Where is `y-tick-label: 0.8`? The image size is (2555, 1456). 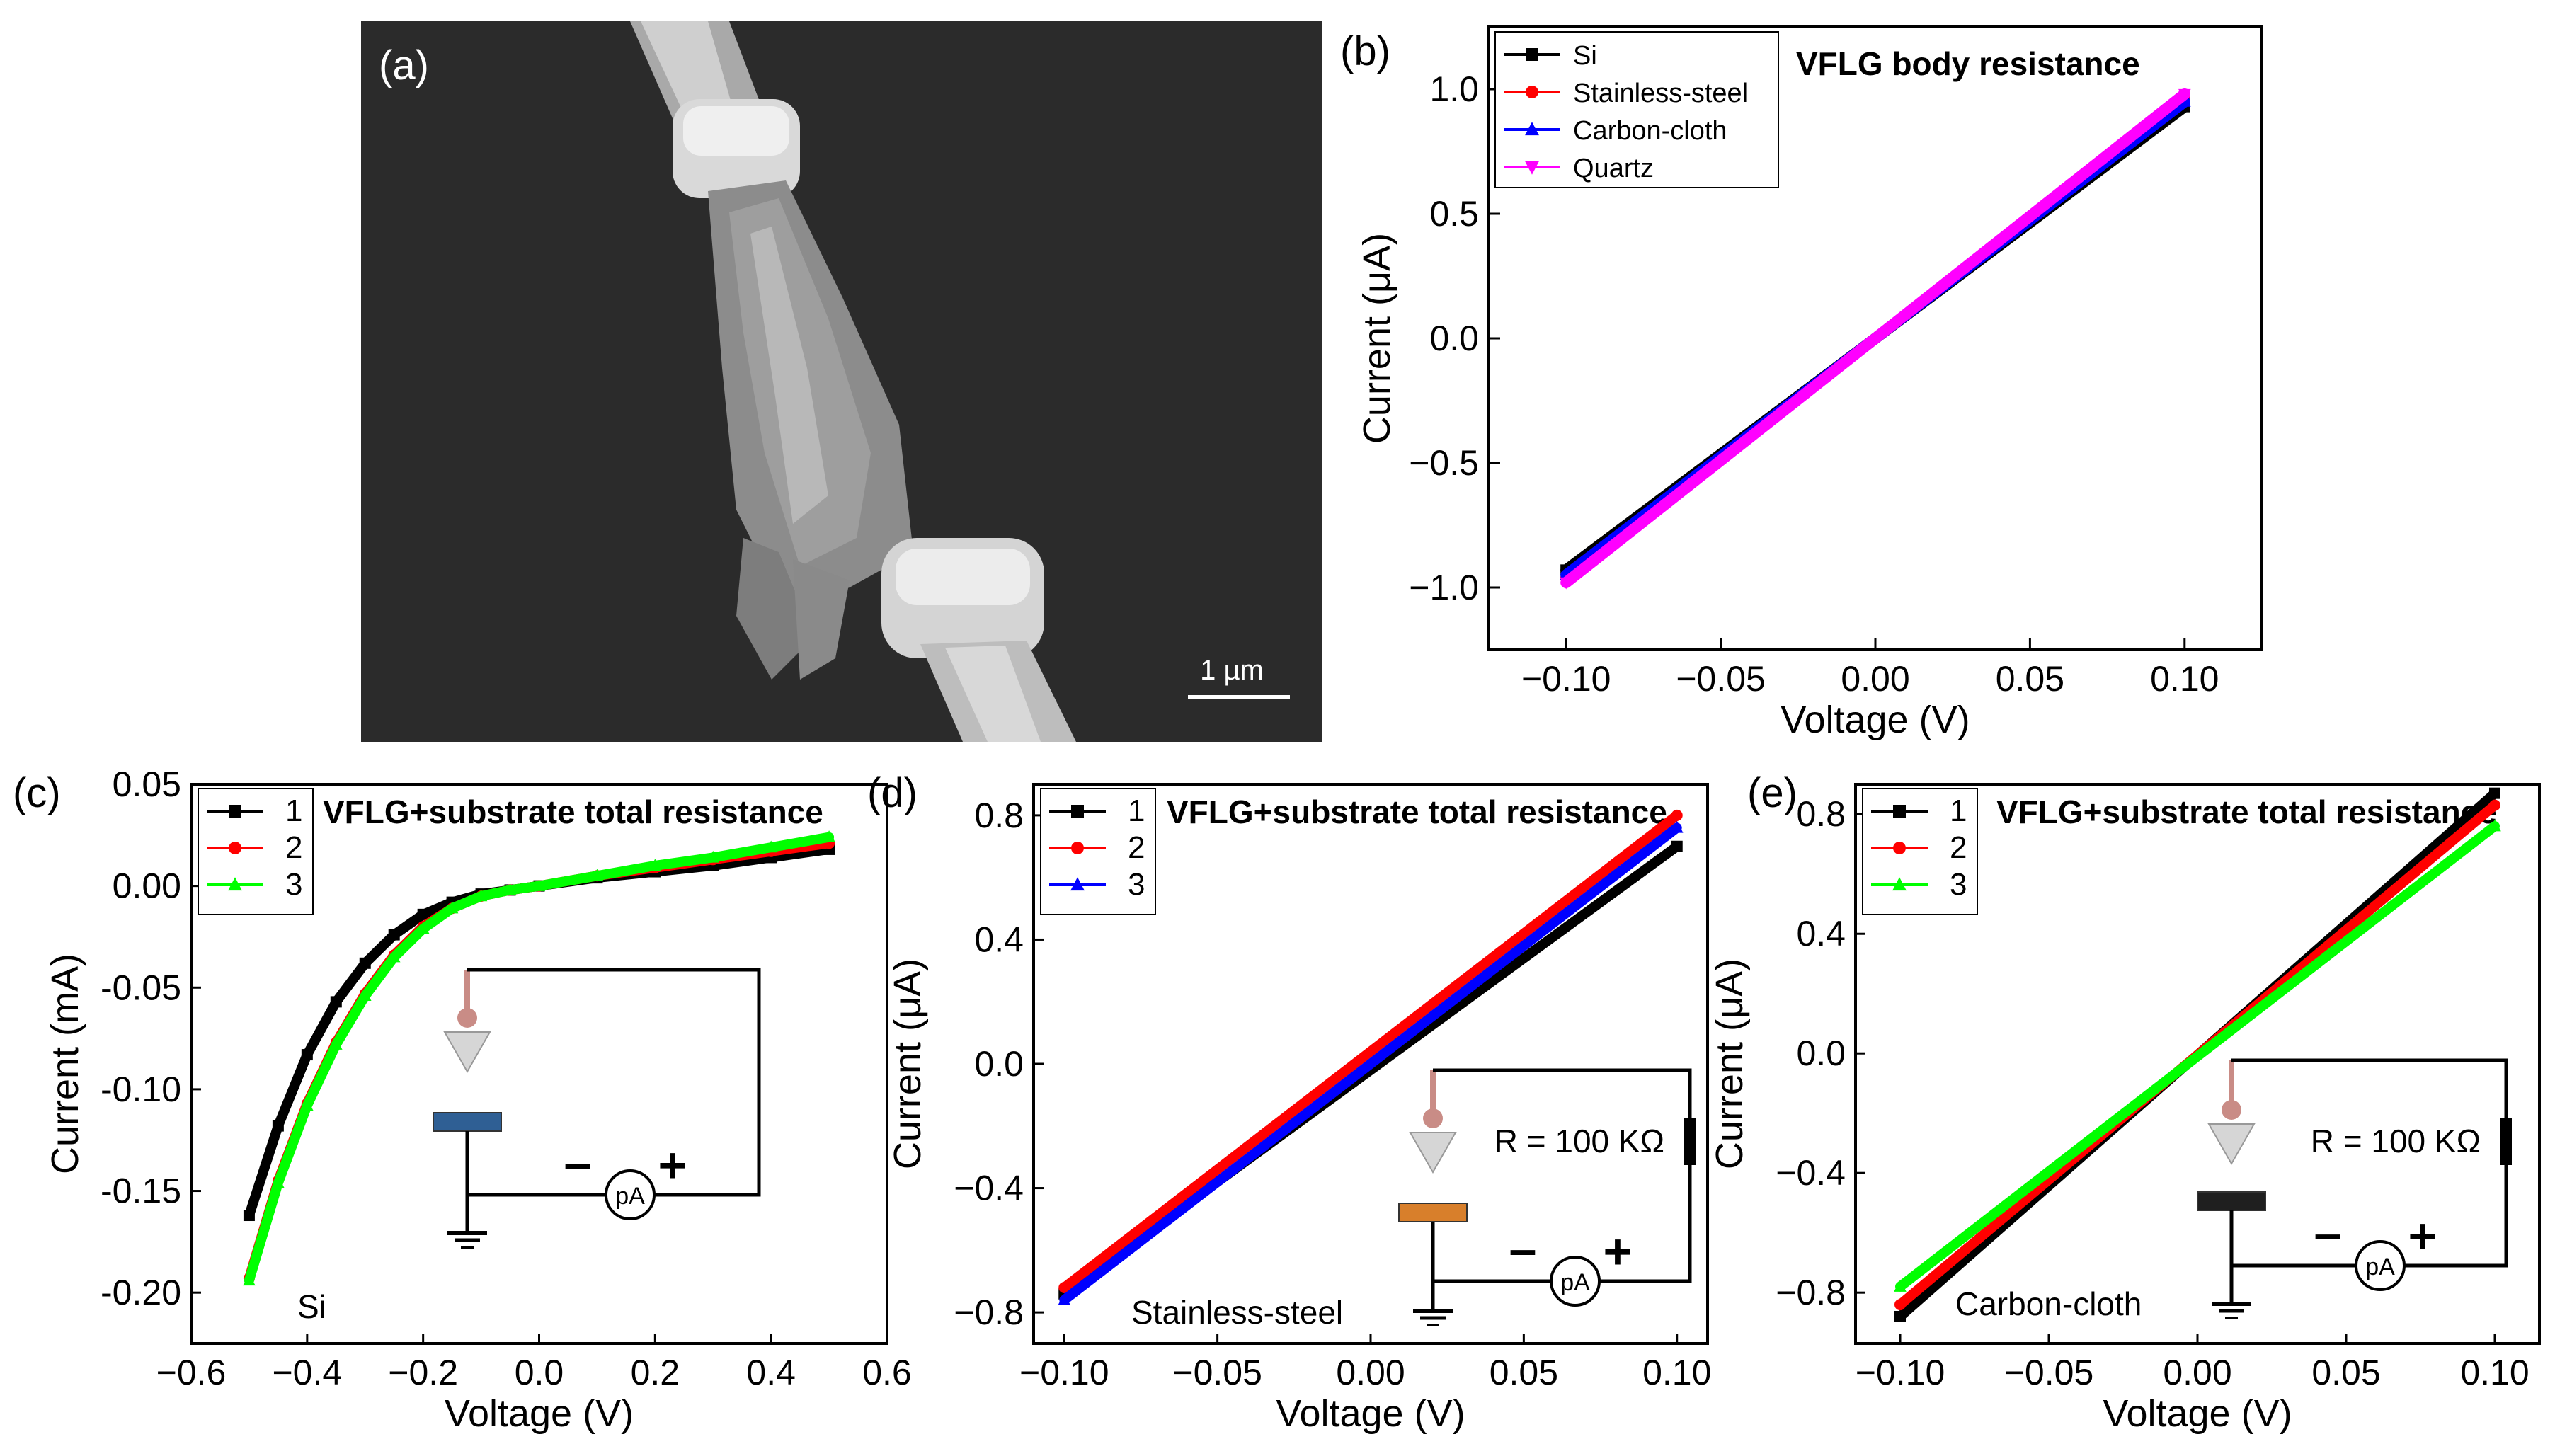
y-tick-label: 0.8 is located at coordinates (999, 816).